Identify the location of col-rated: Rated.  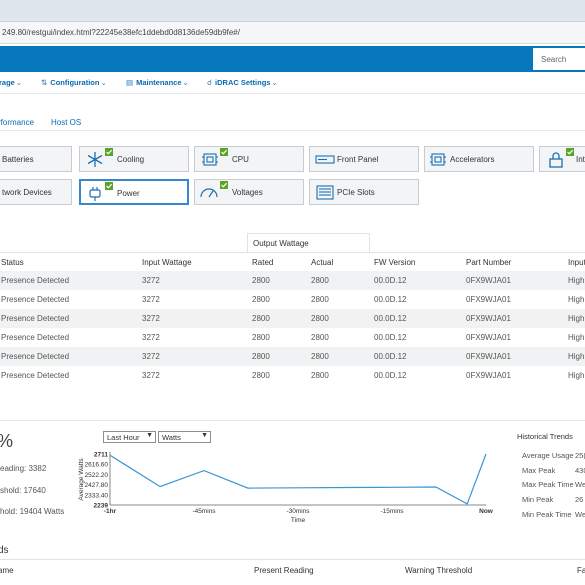
(263, 262).